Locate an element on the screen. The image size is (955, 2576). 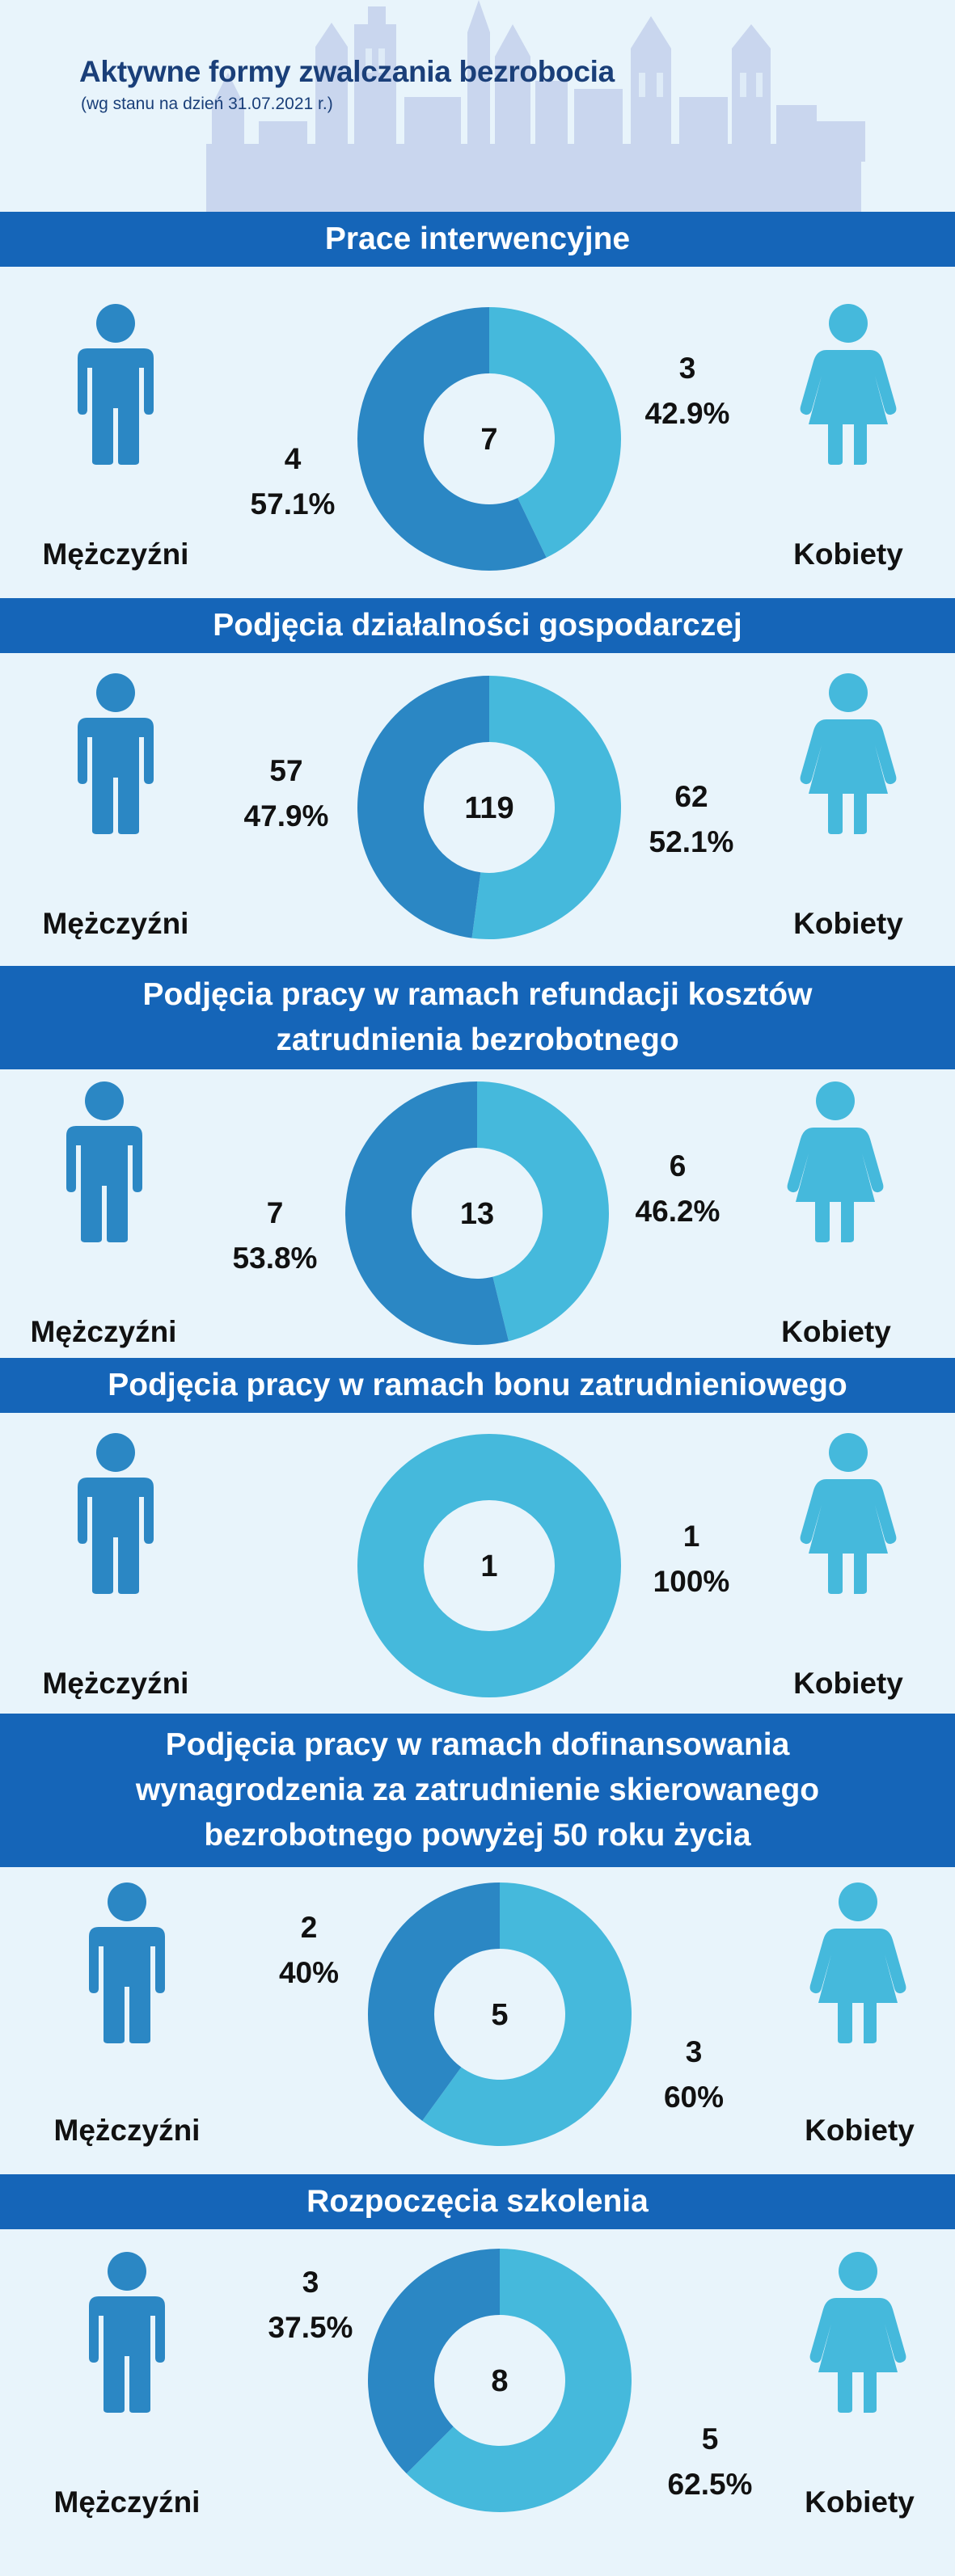
men-percent: 47.9% is located at coordinates (286, 816).